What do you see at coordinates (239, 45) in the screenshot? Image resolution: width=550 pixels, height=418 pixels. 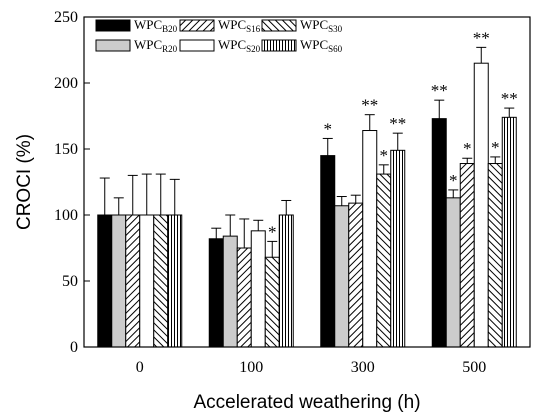 I see `legend-label-s20: WPCS20` at bounding box center [239, 45].